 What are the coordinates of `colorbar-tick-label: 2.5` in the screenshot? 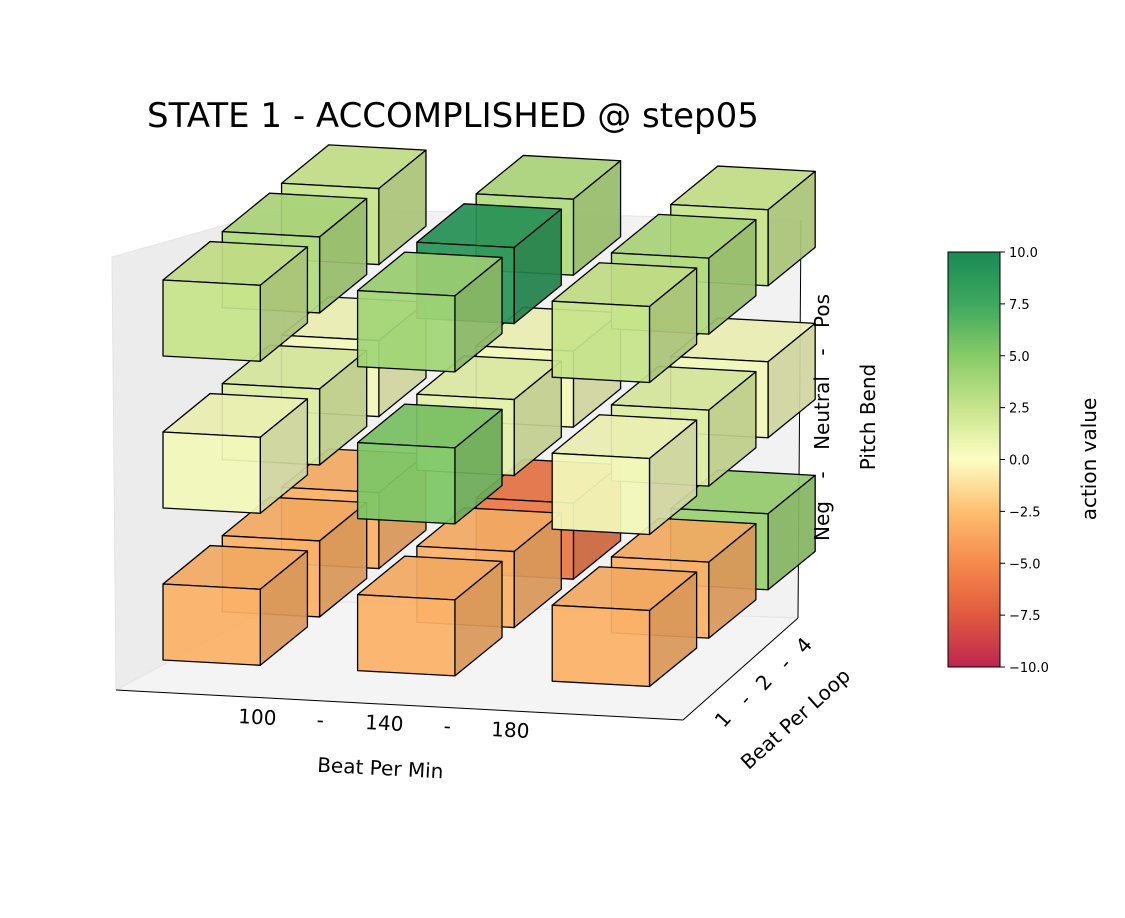 It's located at (1019, 409).